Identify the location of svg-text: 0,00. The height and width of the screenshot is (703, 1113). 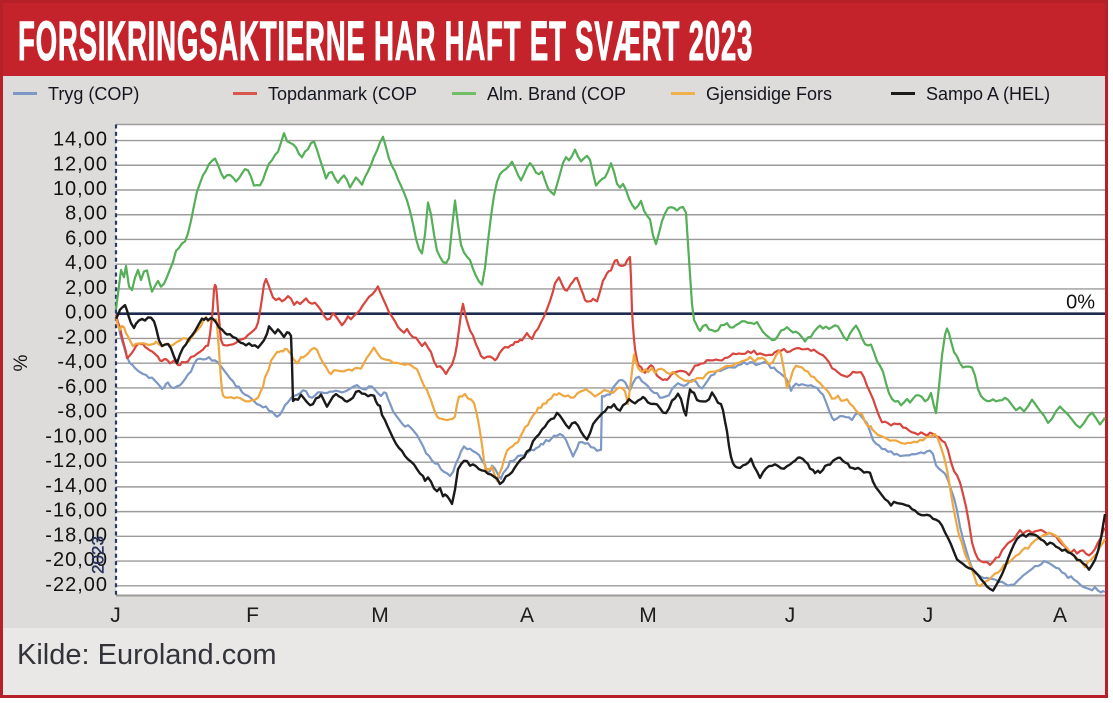
(86, 313).